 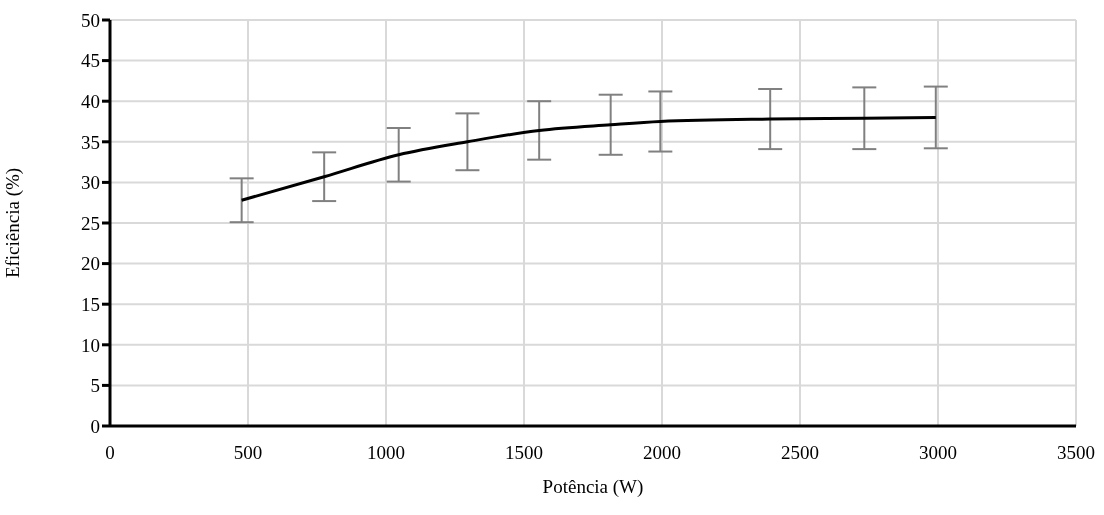 I want to click on y-tick-label: 35, so click(x=90, y=142).